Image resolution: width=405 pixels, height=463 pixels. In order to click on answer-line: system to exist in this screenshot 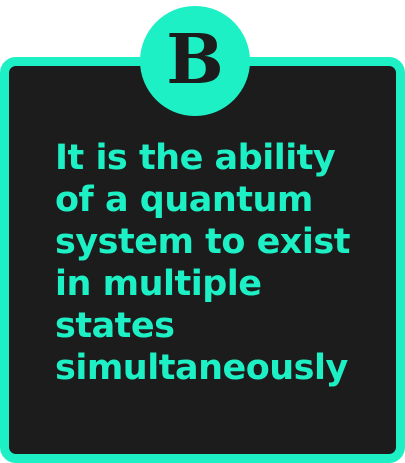, I will do `click(202, 242)`.